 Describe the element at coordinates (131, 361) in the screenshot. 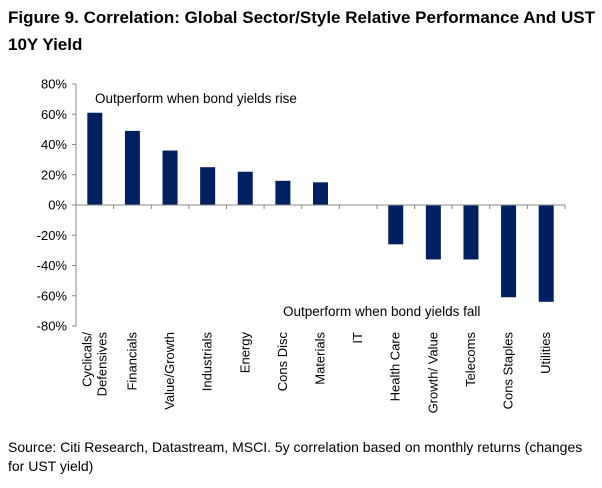

I see `x-tick-label: Financials` at that location.